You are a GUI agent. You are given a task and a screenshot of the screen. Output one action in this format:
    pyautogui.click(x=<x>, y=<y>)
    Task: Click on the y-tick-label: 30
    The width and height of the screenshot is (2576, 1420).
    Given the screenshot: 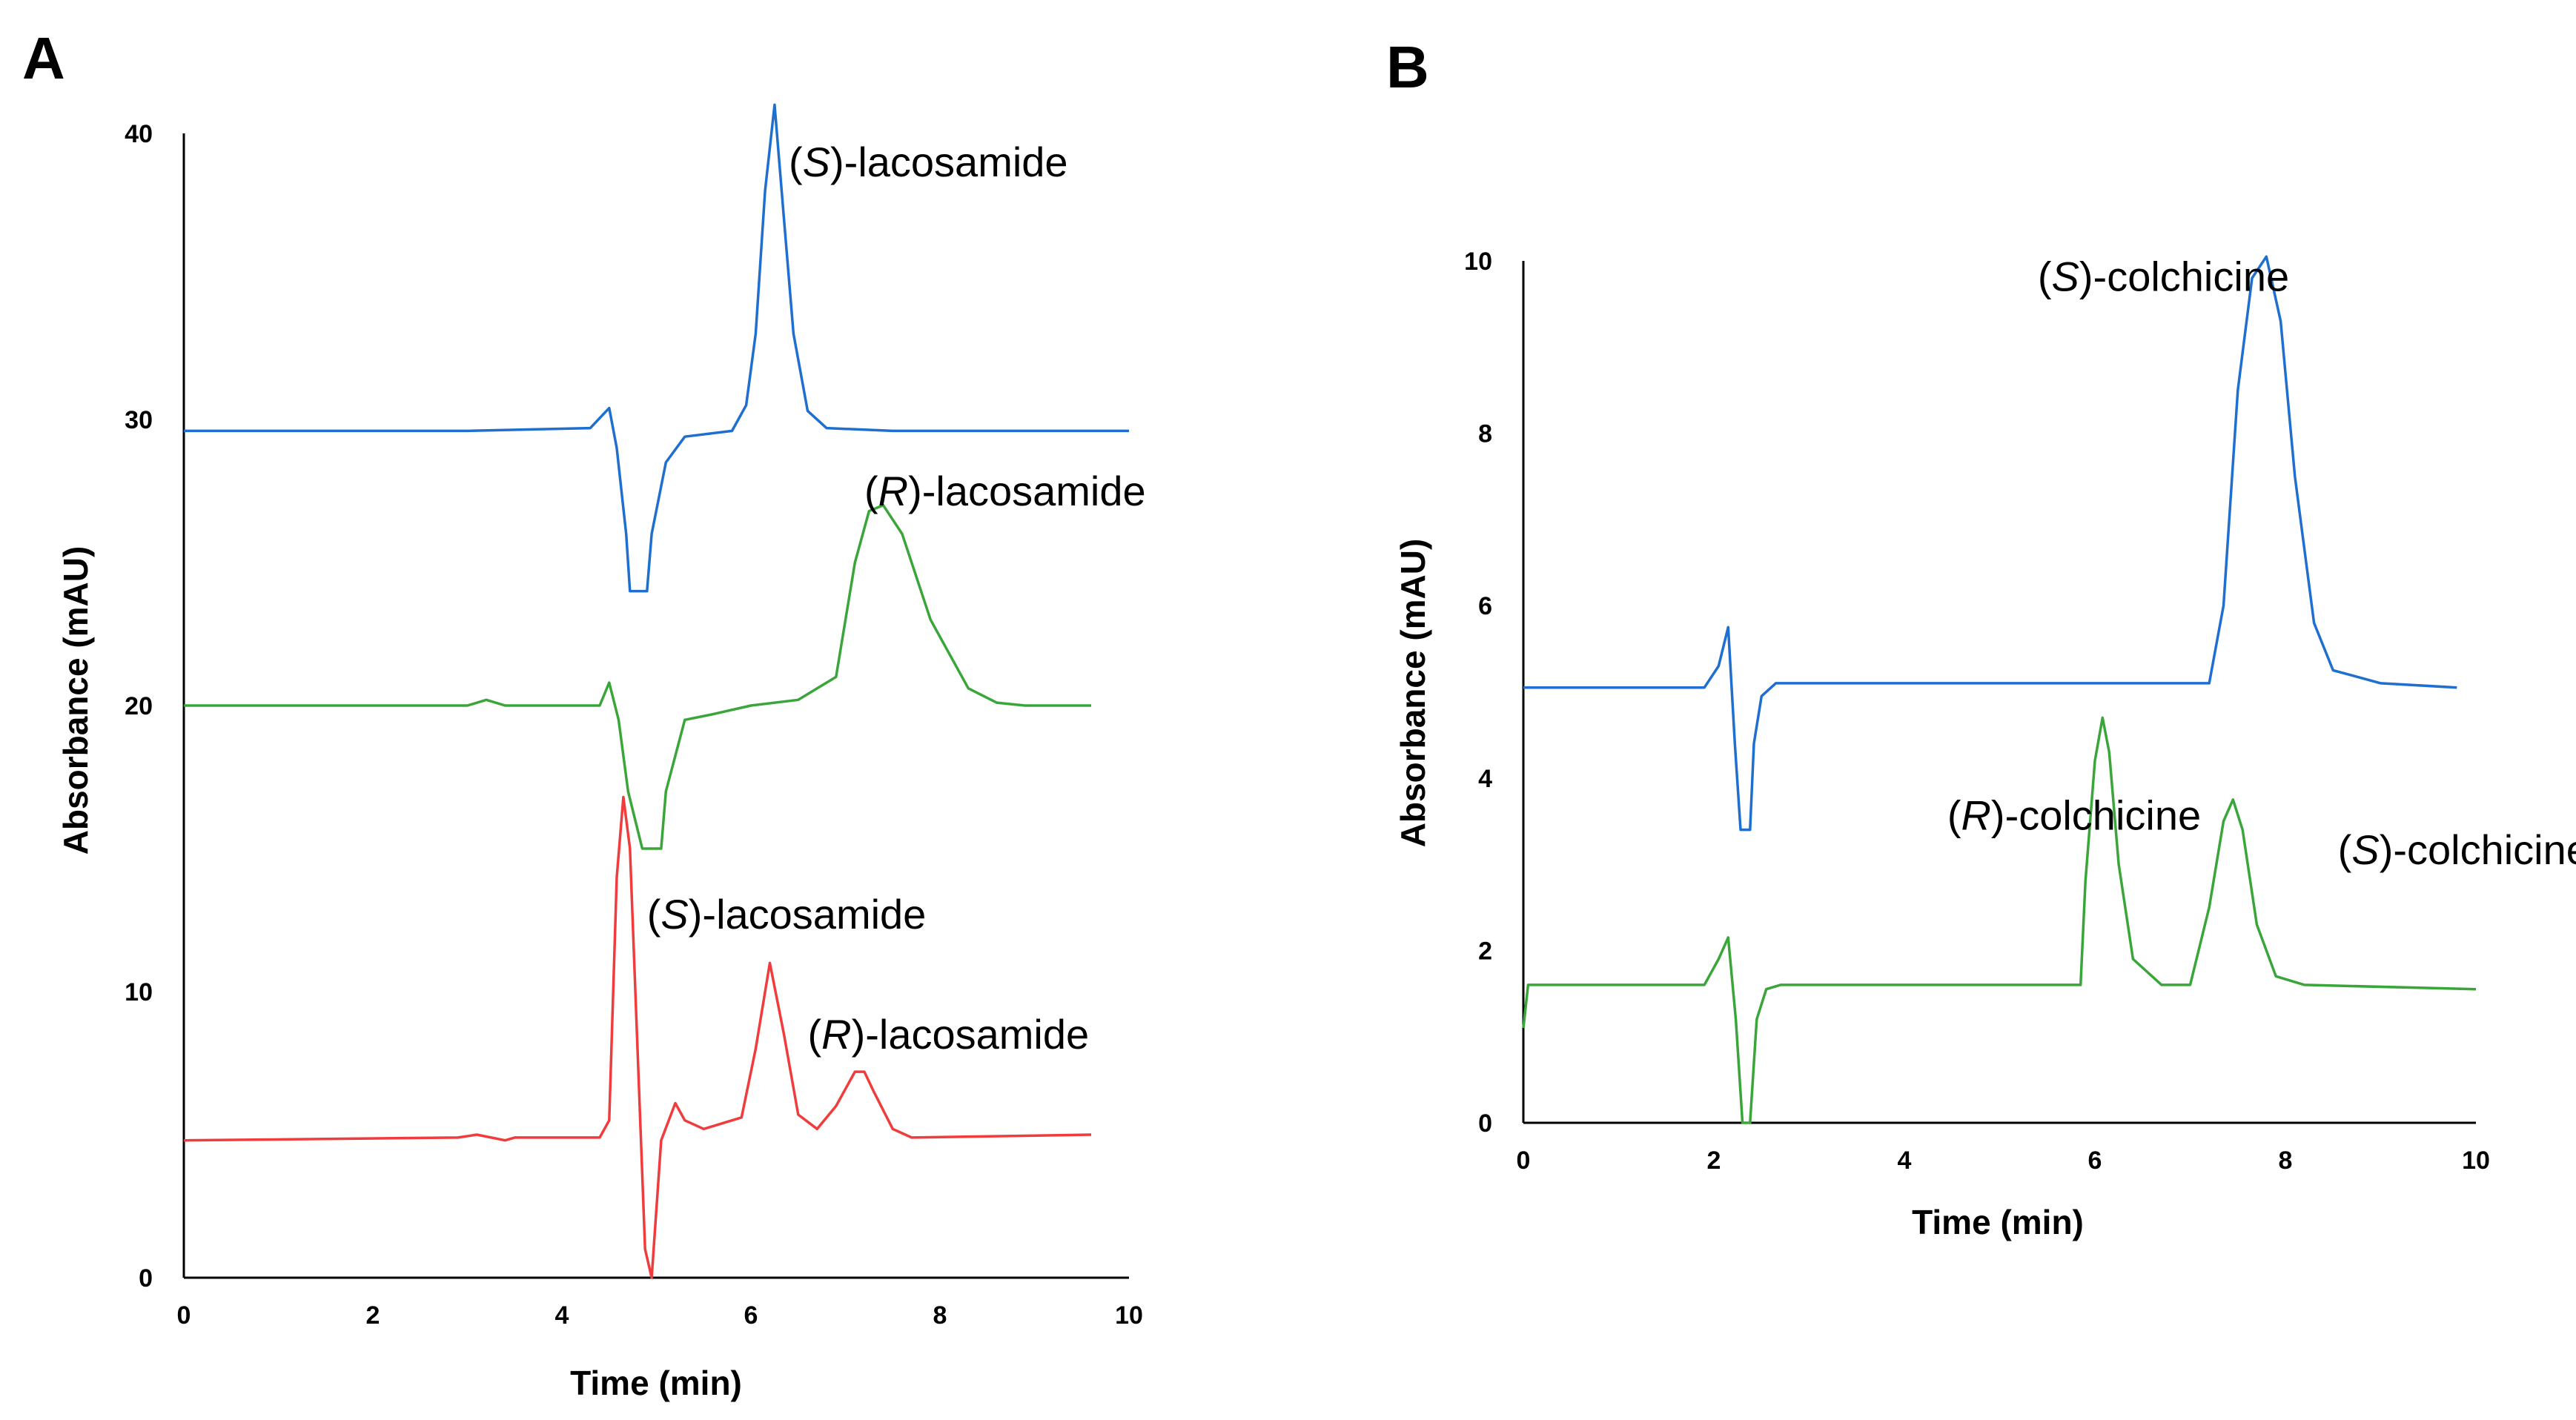 What is the action you would take?
    pyautogui.click(x=139, y=420)
    